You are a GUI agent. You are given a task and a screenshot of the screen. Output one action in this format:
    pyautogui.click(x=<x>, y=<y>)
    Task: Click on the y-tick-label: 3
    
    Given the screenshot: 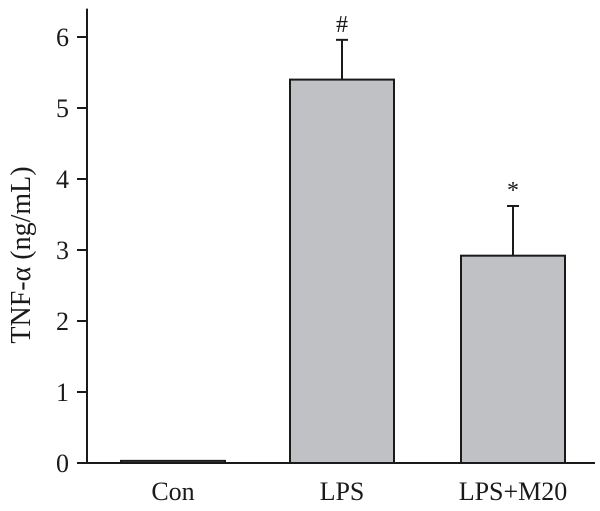 What is the action you would take?
    pyautogui.click(x=62, y=250)
    